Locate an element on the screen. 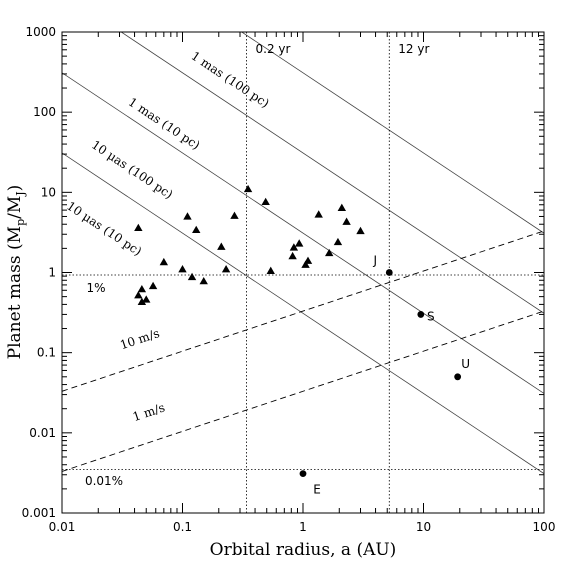 The image size is (574, 574). astrometric-limit-label: 1 mas (100 pc) is located at coordinates (230, 80).